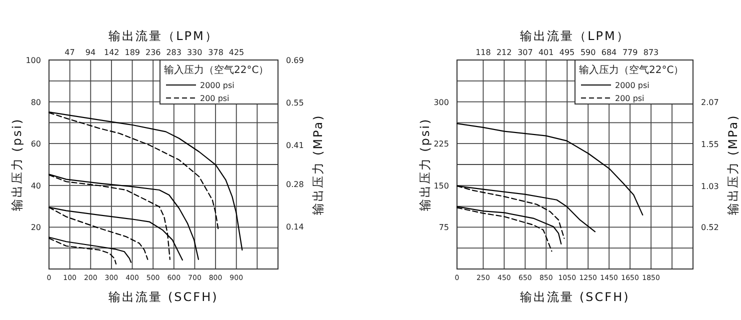 Image resolution: width=741 pixels, height=320 pixels. I want to click on y2-tick-label: 0.55, so click(295, 103).